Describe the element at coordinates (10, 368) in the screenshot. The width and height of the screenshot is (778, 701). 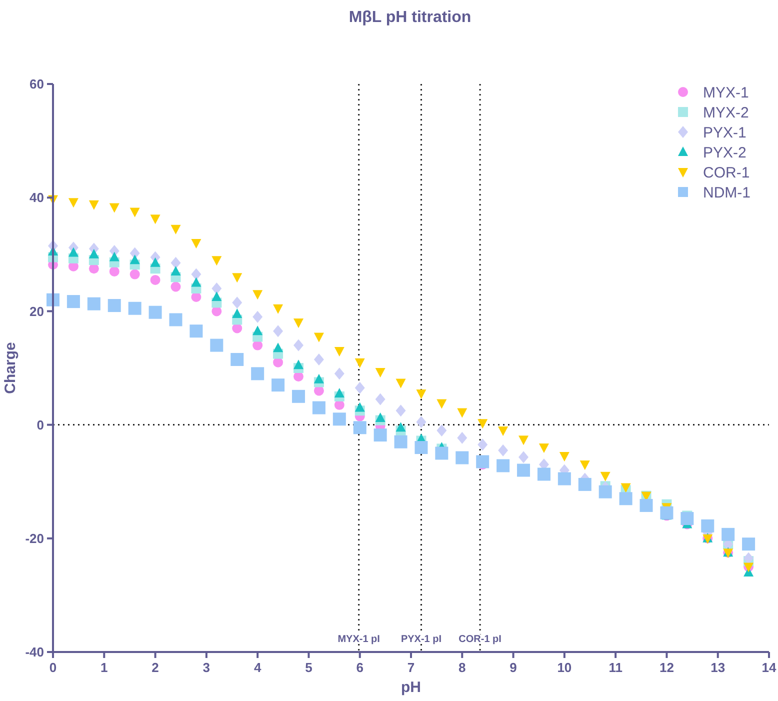
I see `y-axis-title: Charge` at that location.